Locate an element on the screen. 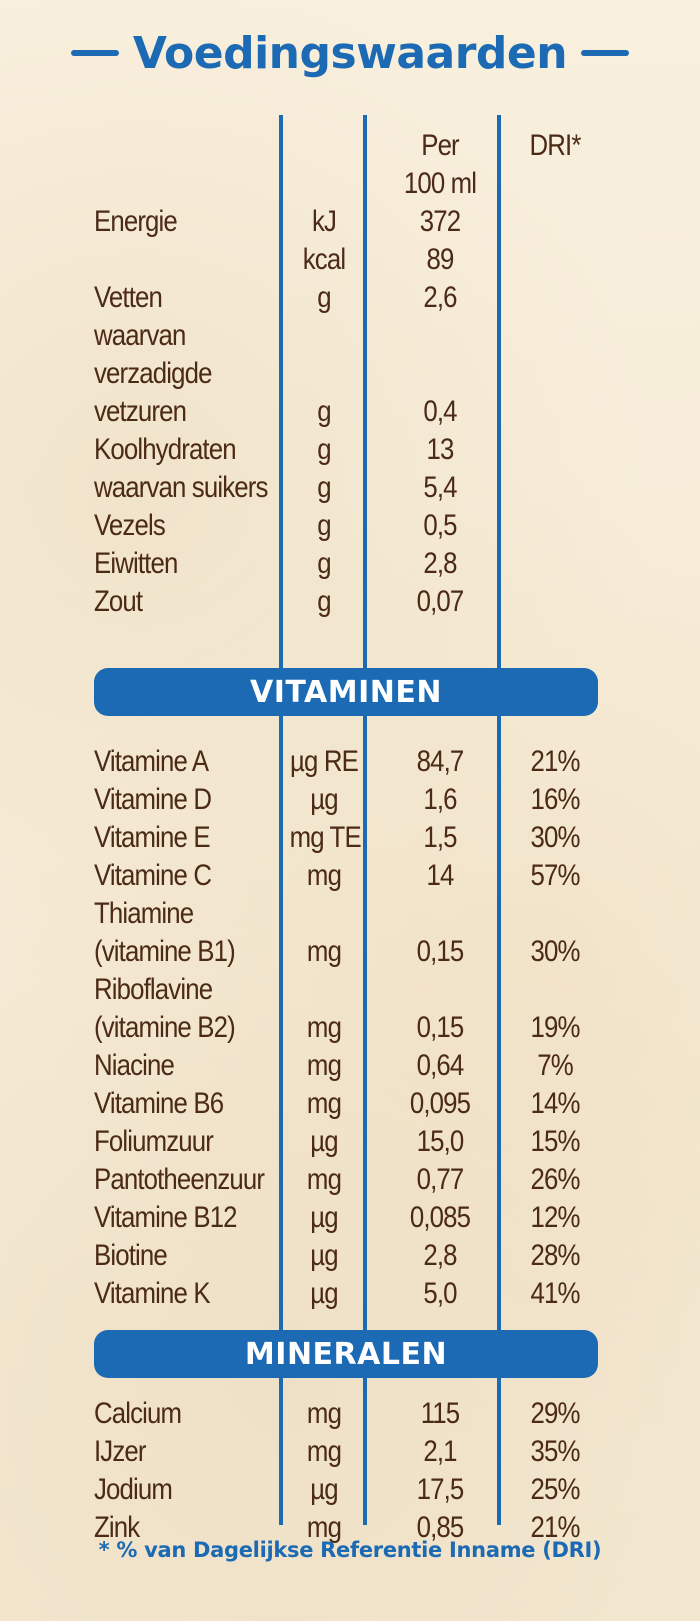 The width and height of the screenshot is (700, 1621). section-title: MINERALEN is located at coordinates (346, 1354).